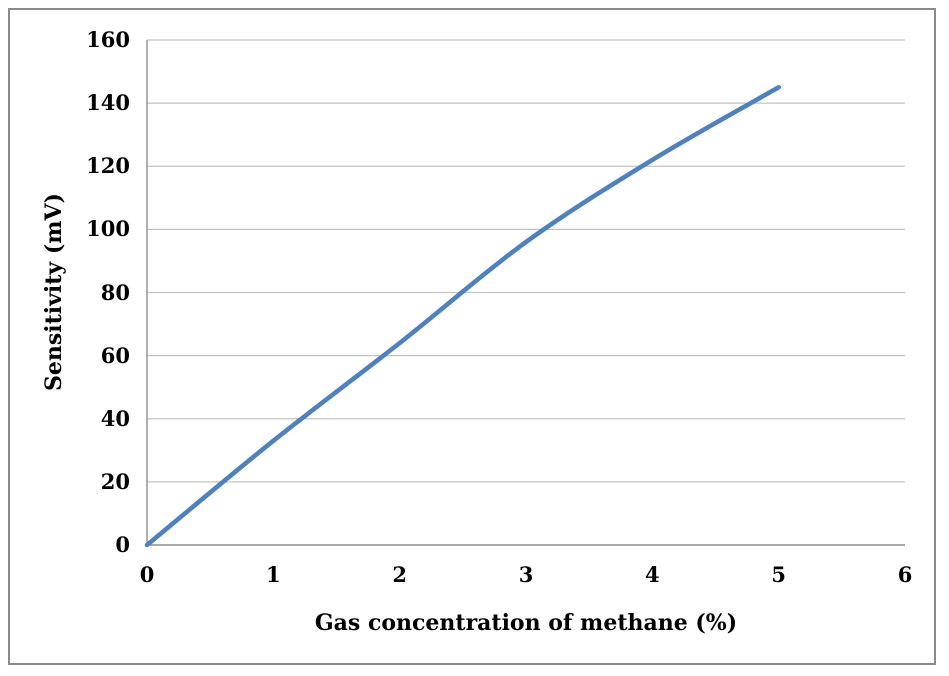 This screenshot has width=949, height=676. What do you see at coordinates (115, 481) in the screenshot?
I see `y-tick-label: 20` at bounding box center [115, 481].